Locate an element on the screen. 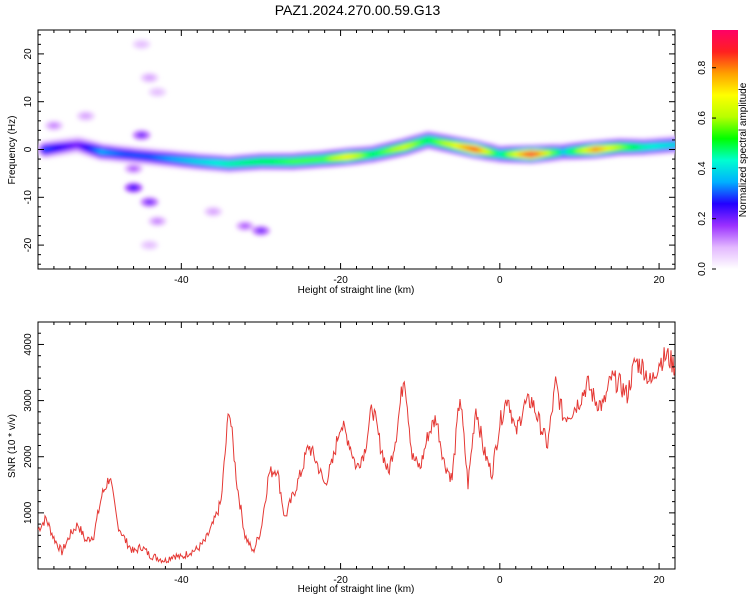 Image resolution: width=750 pixels, height=600 pixels. y-tick-label: 1000 is located at coordinates (28, 512).